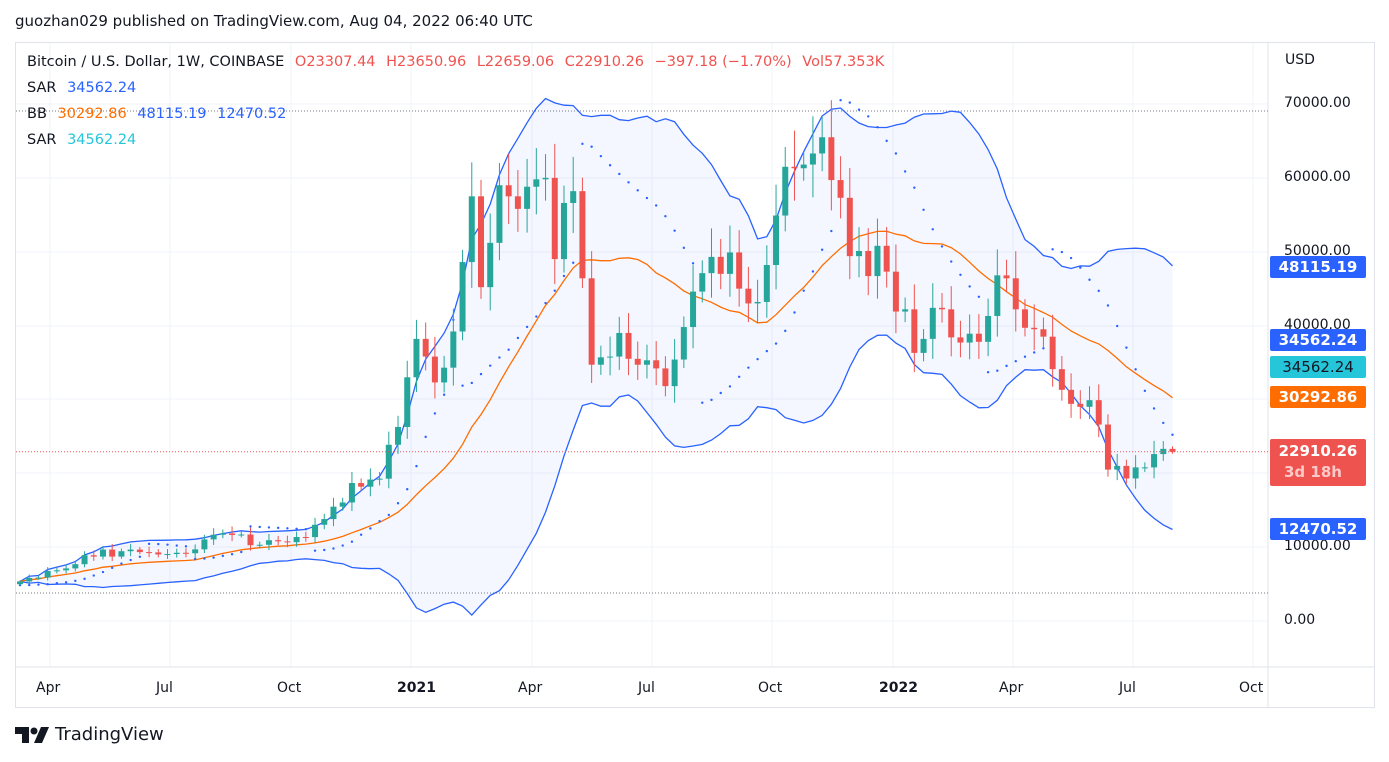  Describe the element at coordinates (156, 62) in the screenshot. I see `symbol-name: Bitcoin / U.S. Dollar, 1W, COINBASE` at that location.